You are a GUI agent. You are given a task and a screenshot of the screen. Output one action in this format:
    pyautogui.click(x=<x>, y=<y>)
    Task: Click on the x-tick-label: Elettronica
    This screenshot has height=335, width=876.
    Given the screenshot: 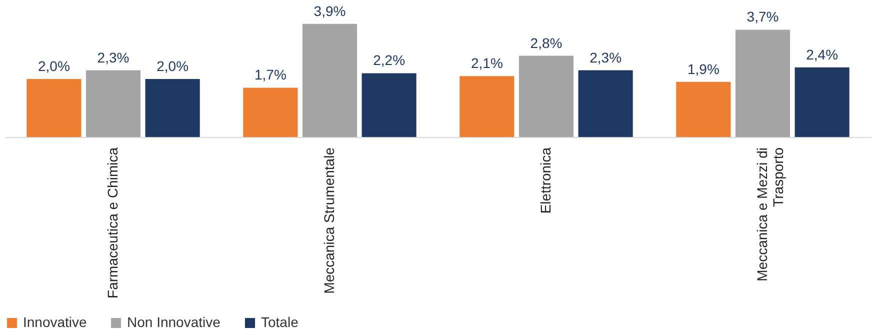 What is the action you would take?
    pyautogui.click(x=545, y=180)
    